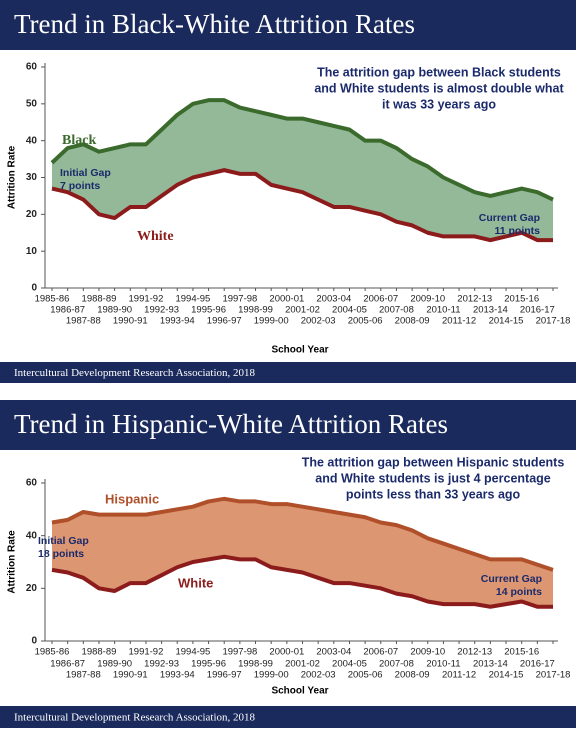 Image resolution: width=576 pixels, height=736 pixels. What do you see at coordinates (214, 24) in the screenshot?
I see `chart-title: Trend in Black-White Attrition Rates` at bounding box center [214, 24].